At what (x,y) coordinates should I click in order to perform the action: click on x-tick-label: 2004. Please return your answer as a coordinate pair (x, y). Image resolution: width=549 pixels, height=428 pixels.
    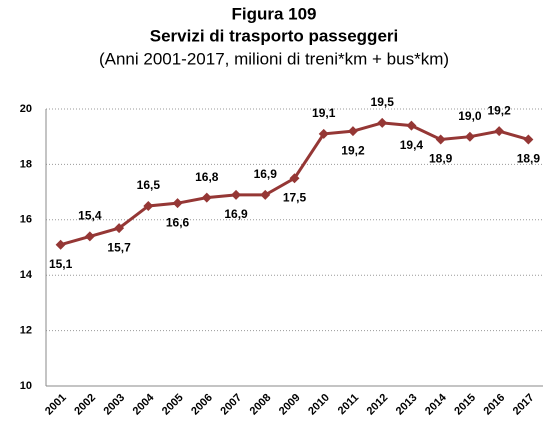
    Looking at the image, I should click on (144, 404).